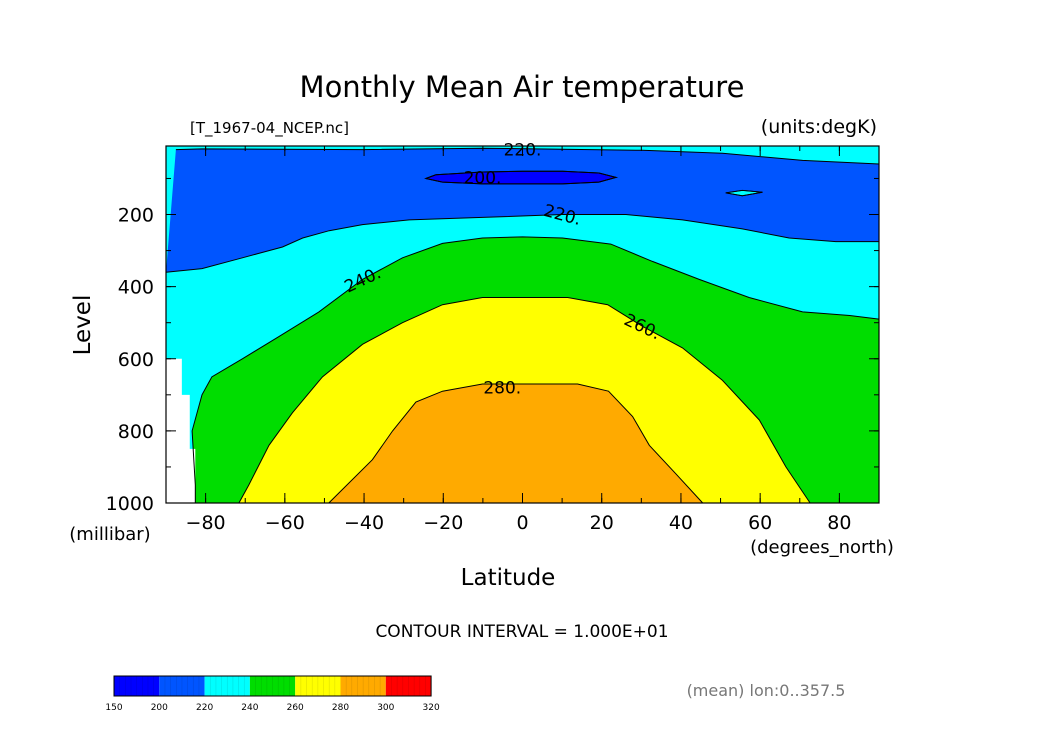  Describe the element at coordinates (431, 708) in the screenshot. I see `legend-tick-label: 320` at that location.